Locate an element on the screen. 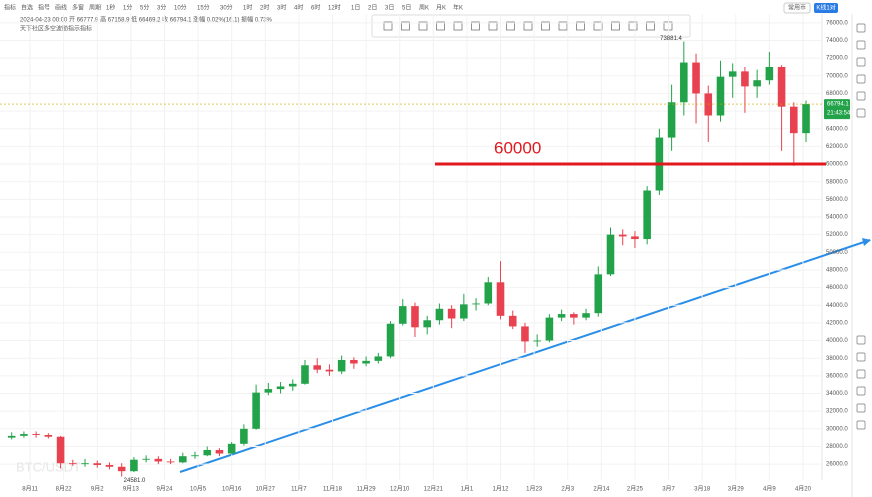 The image size is (872, 497). toolbar-item: 3日 is located at coordinates (389, 8).